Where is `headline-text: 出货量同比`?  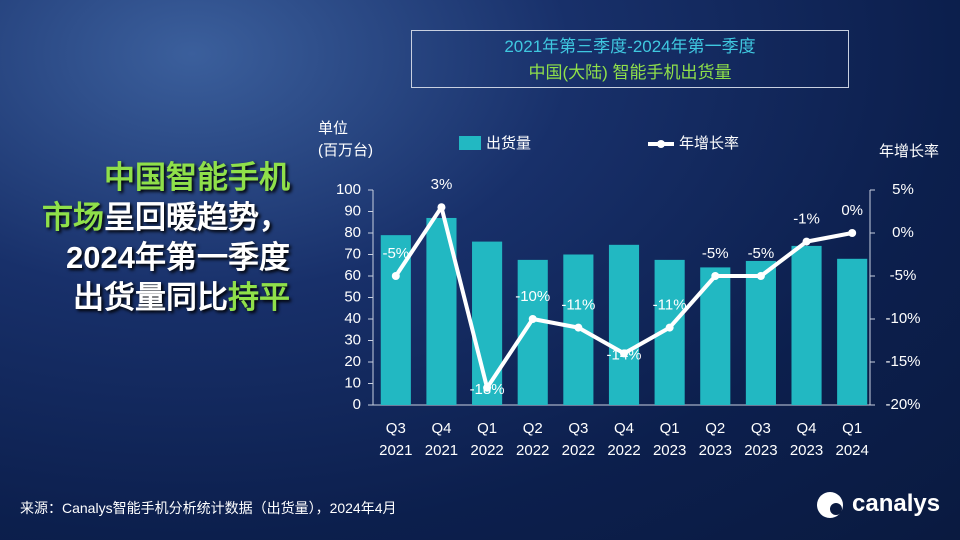
headline-text: 出货量同比 is located at coordinates (150, 297).